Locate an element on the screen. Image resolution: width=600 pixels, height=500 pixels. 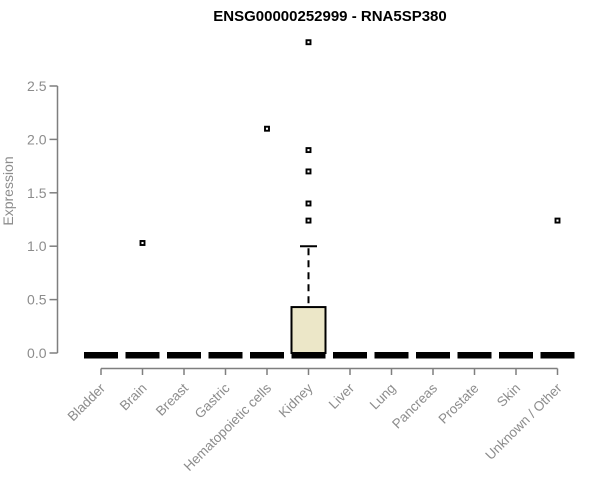
box-kidney is located at coordinates (308, 330).